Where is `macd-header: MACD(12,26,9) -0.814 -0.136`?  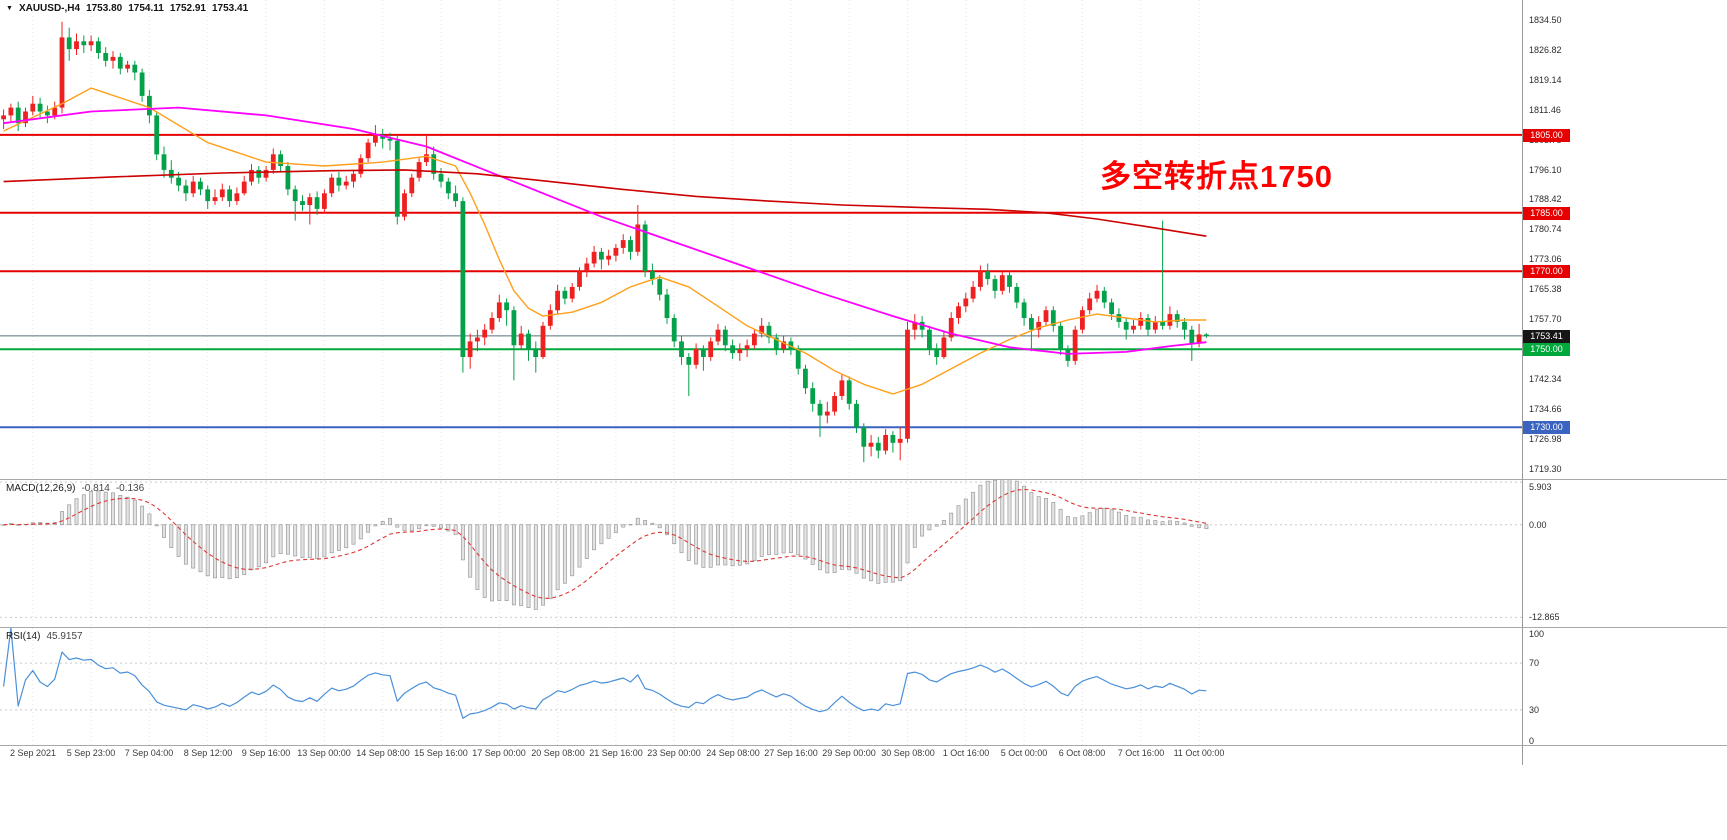 macd-header: MACD(12,26,9) -0.814 -0.136 is located at coordinates (75, 488).